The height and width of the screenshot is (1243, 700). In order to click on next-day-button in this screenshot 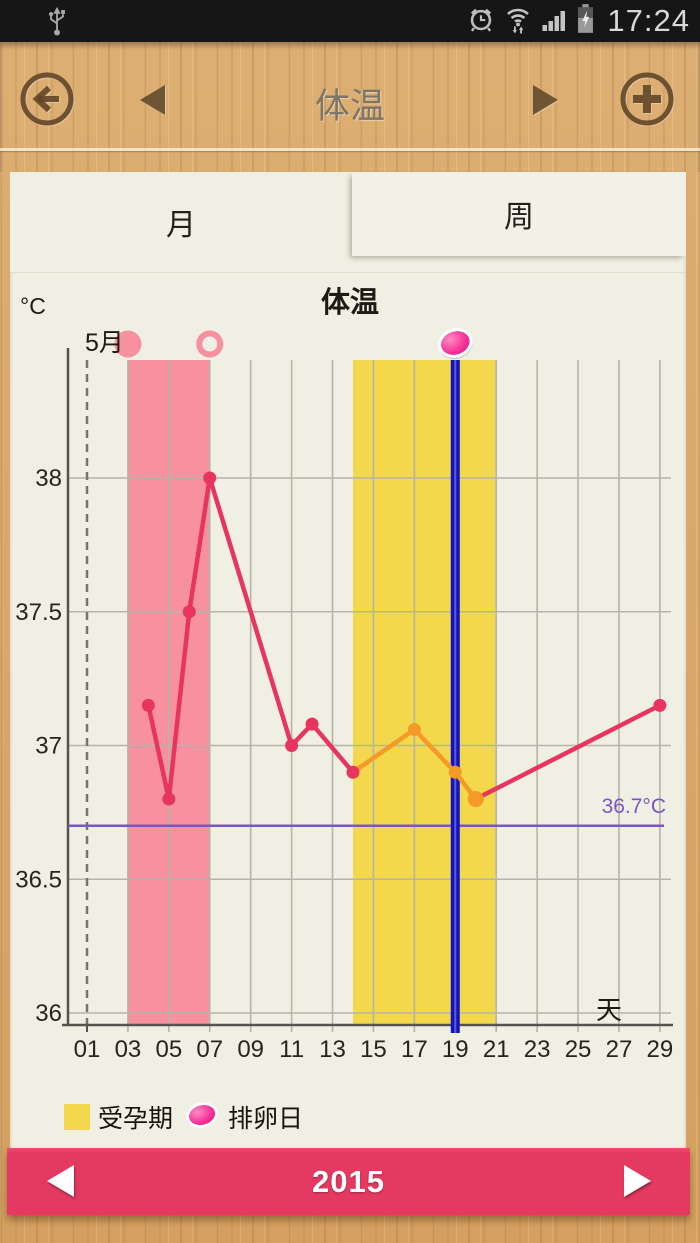, I will do `click(545, 100)`.